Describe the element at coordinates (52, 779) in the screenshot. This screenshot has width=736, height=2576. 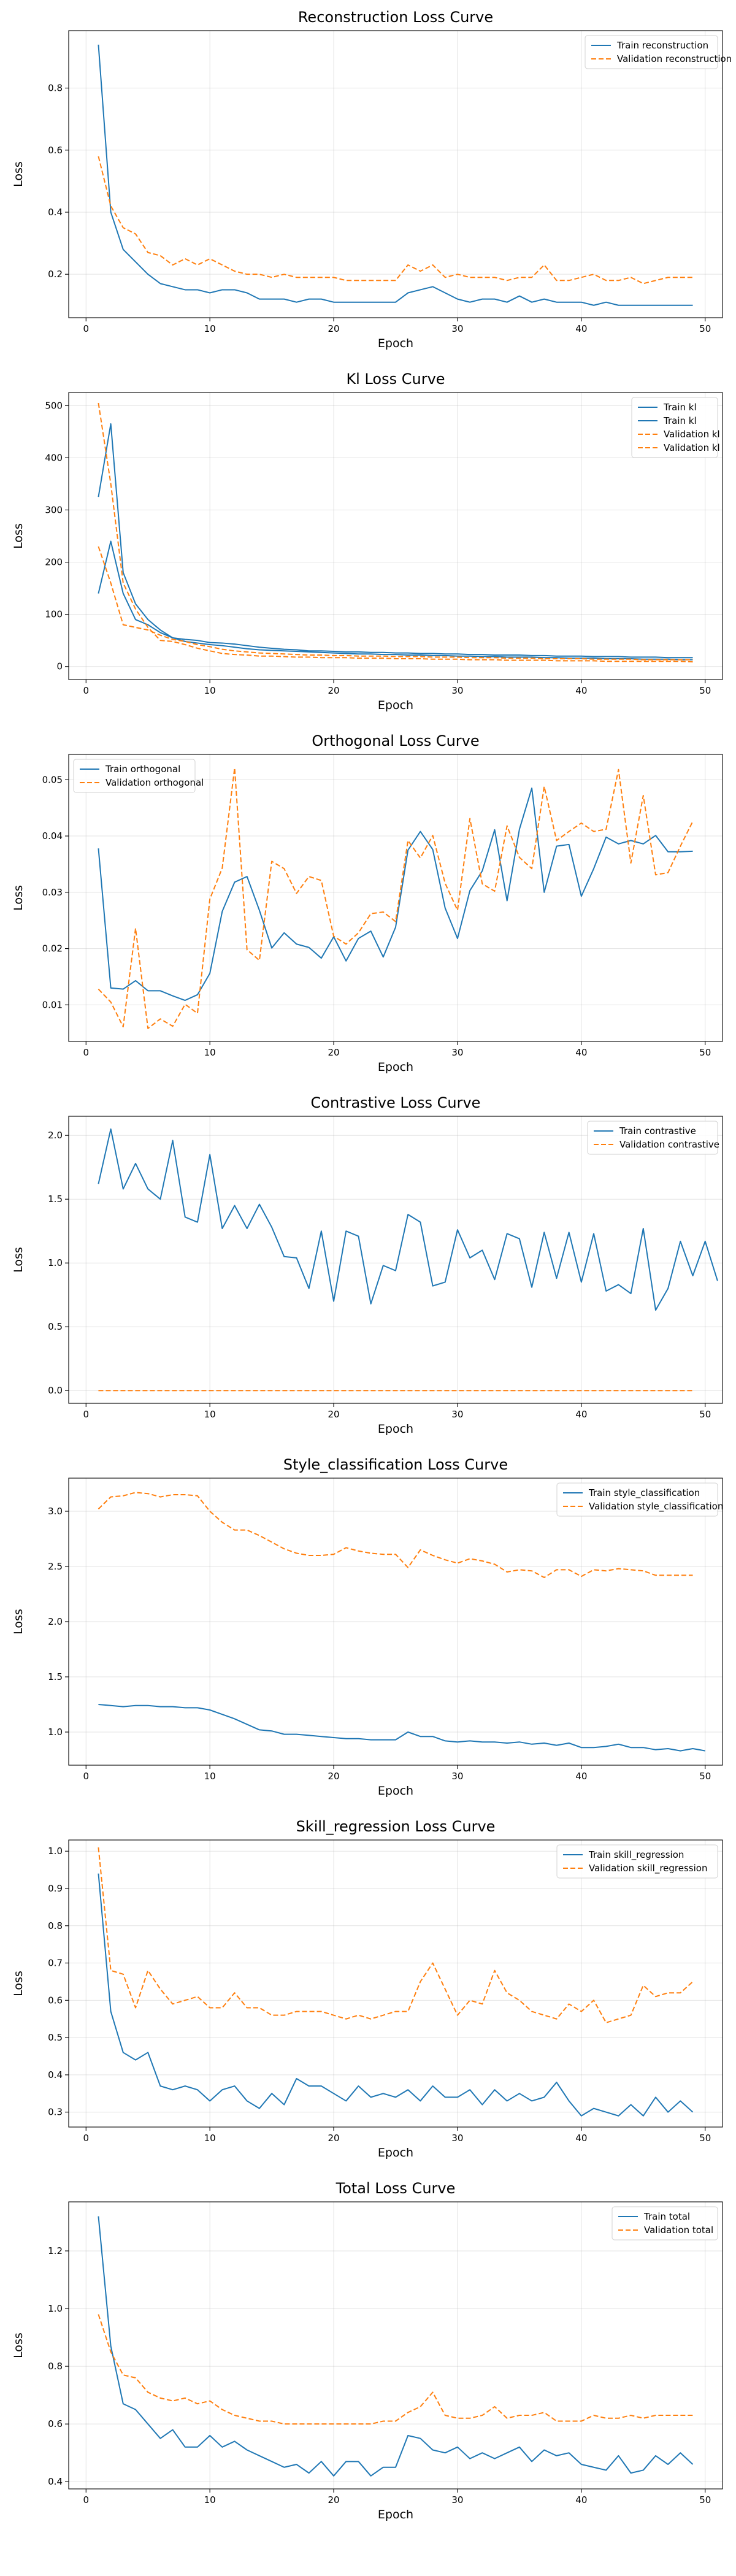
I see `y-tick-label: 0.05` at that location.